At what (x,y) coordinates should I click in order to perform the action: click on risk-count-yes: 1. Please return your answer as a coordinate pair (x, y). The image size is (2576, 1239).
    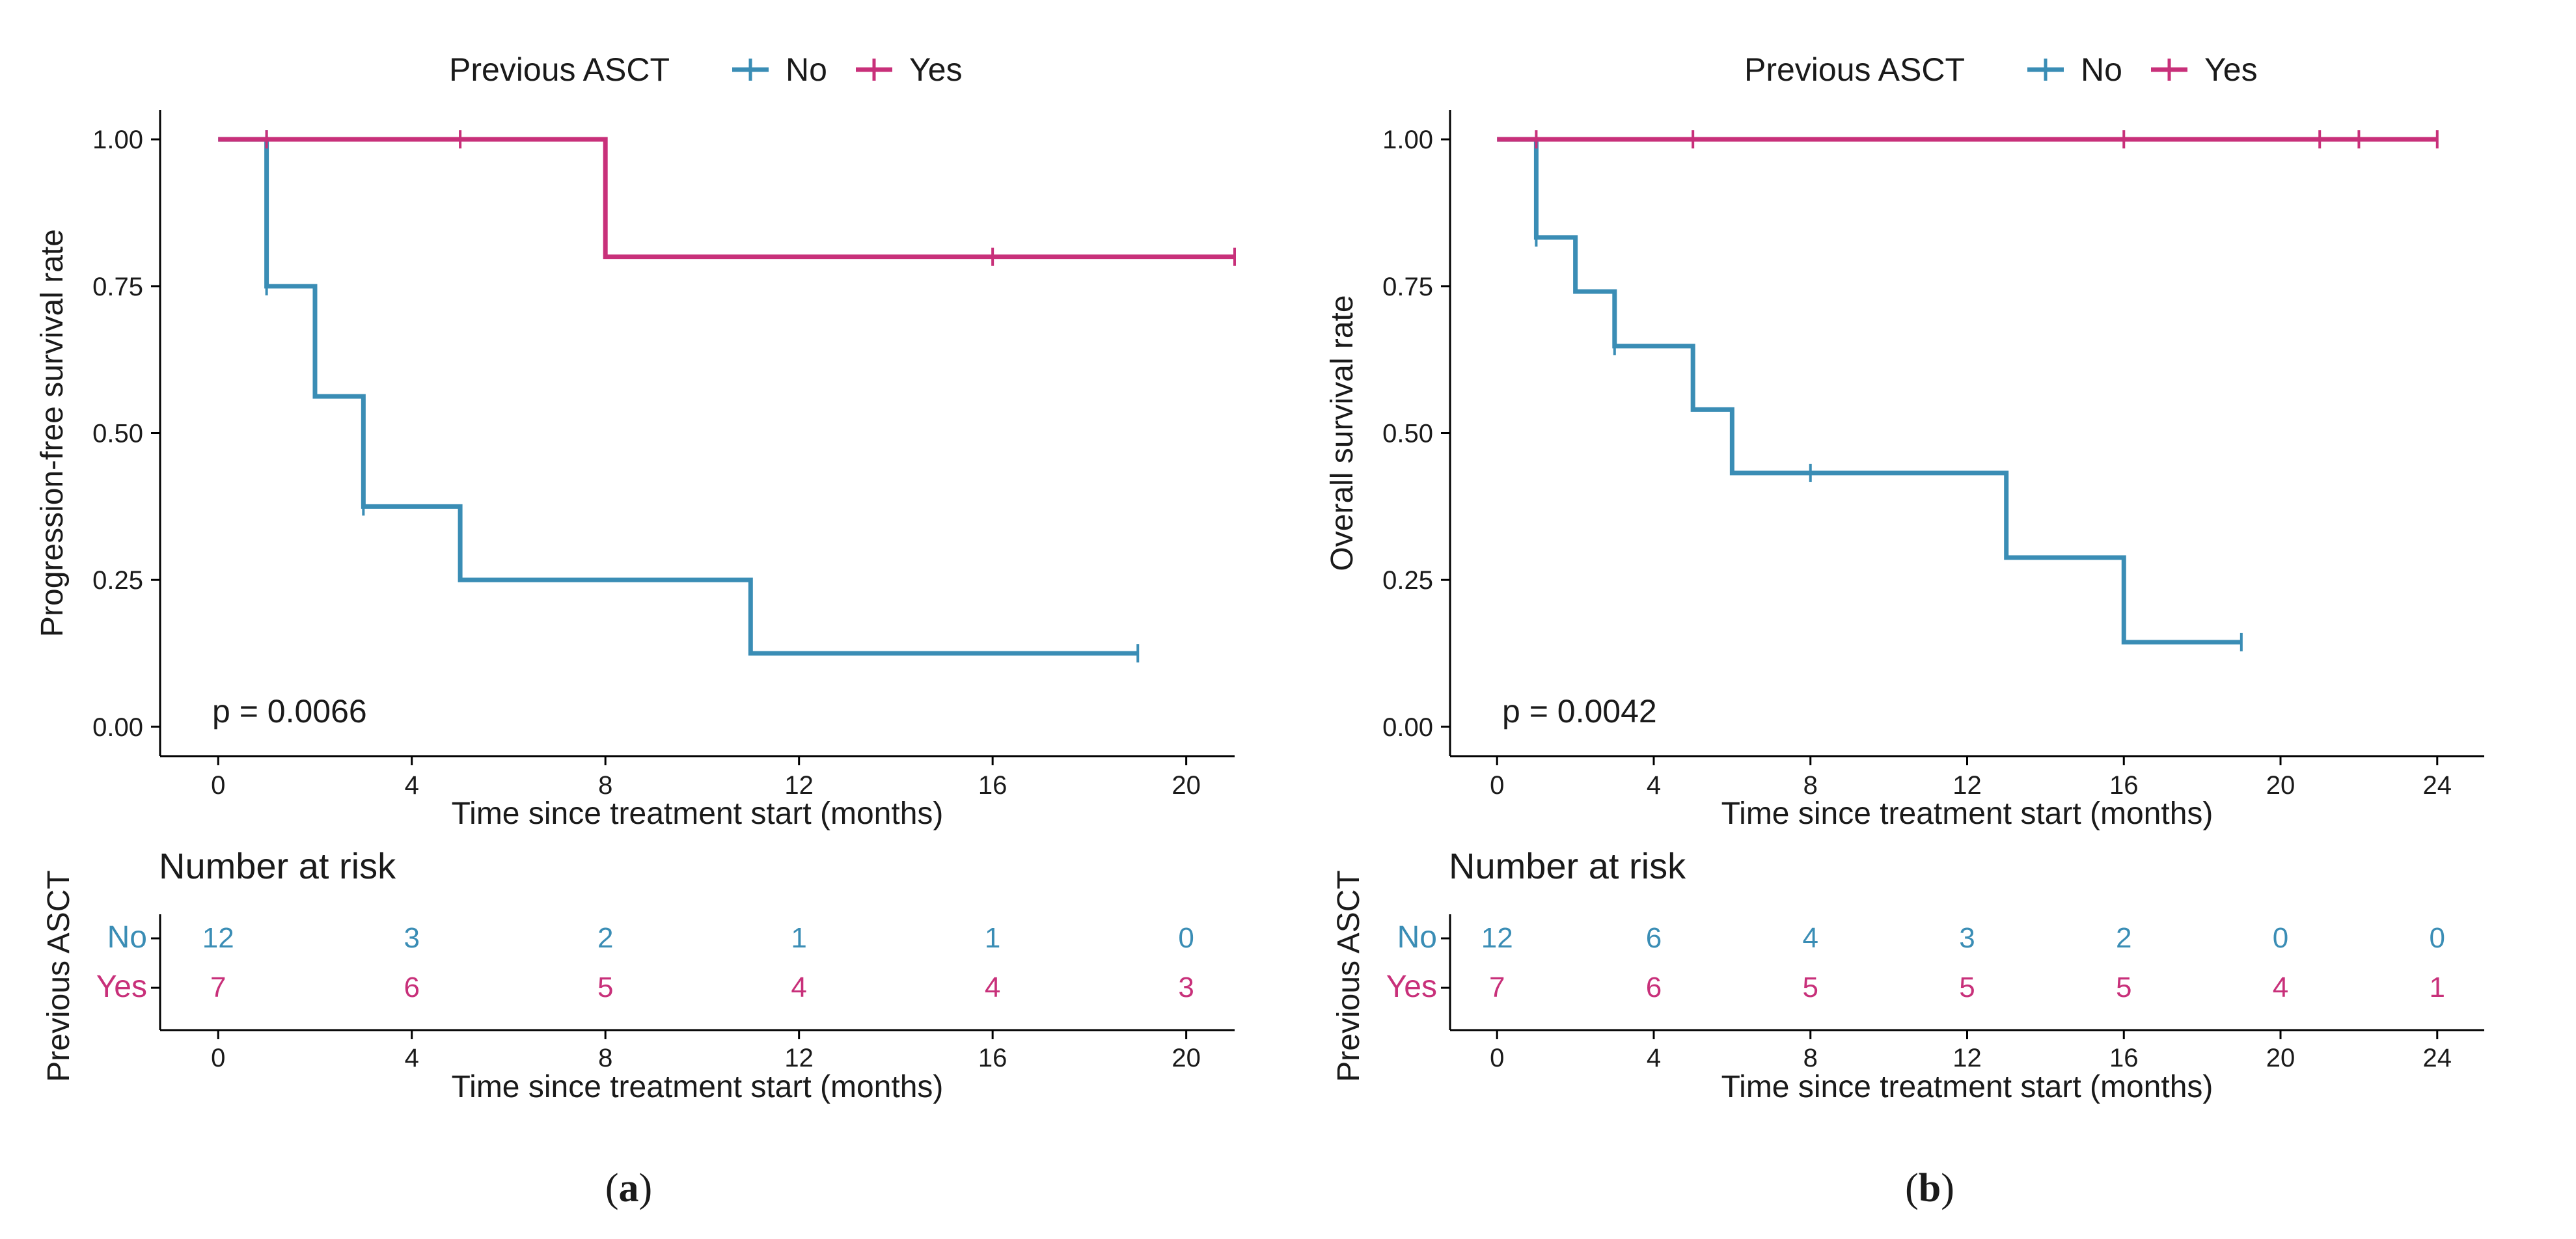
    Looking at the image, I should click on (2438, 988).